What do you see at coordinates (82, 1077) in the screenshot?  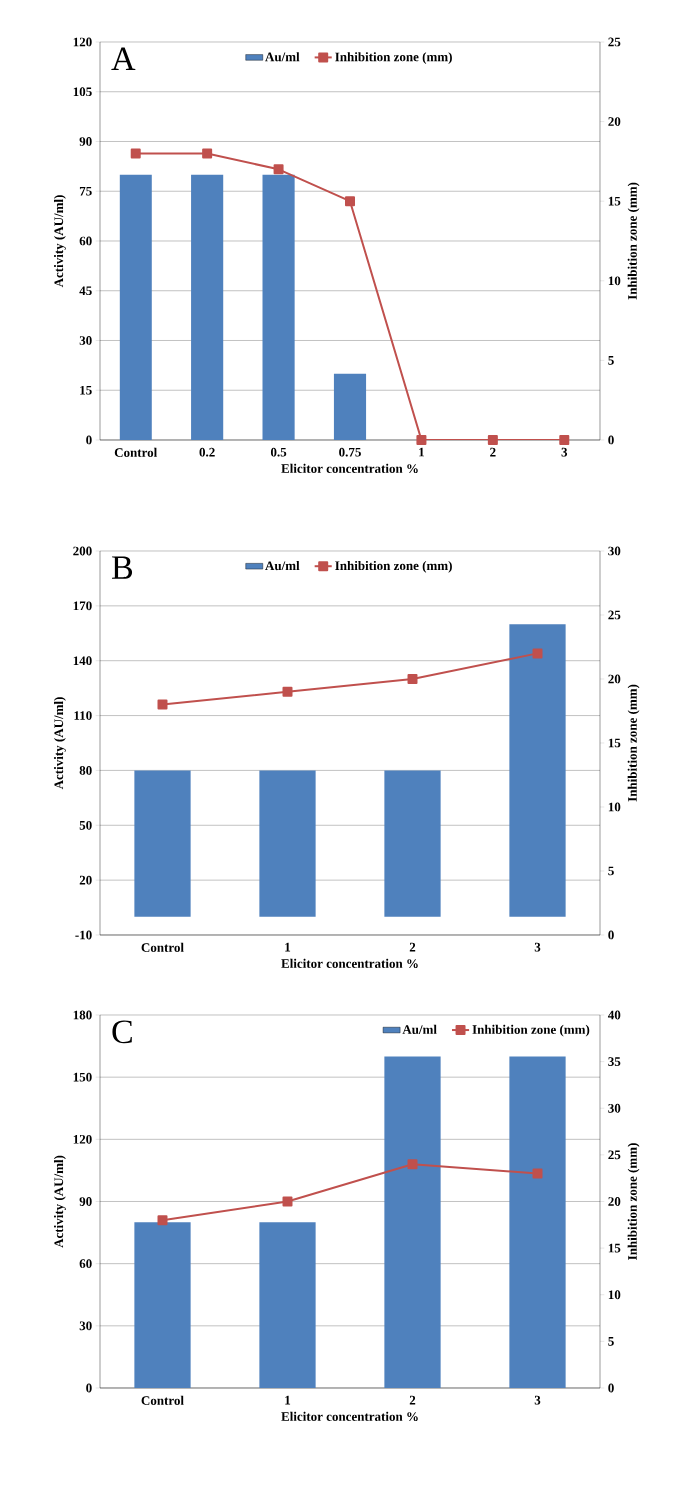 I see `y-tick-label: 150` at bounding box center [82, 1077].